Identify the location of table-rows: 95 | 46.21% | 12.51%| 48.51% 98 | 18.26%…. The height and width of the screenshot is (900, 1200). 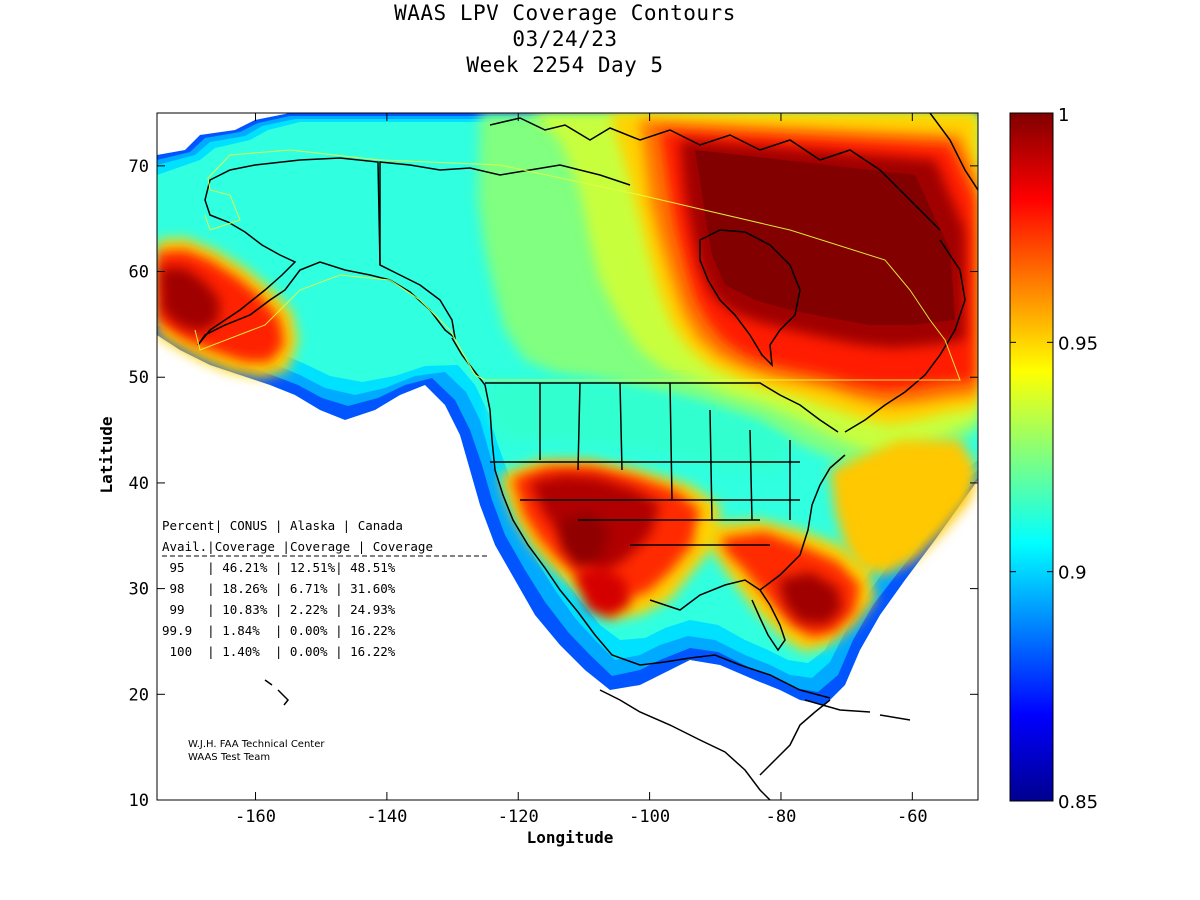
(279, 609).